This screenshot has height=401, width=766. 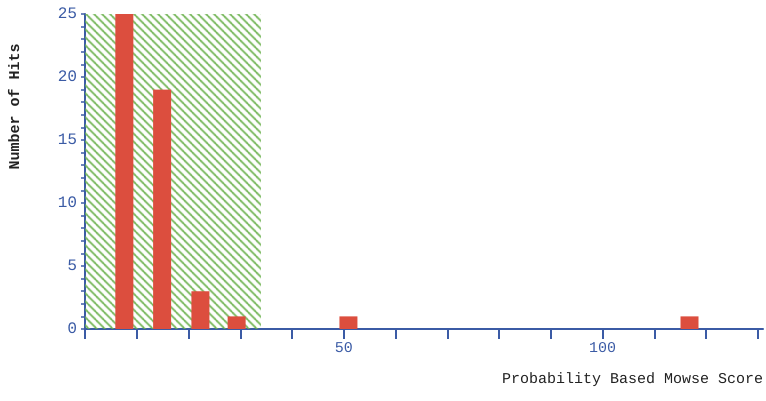 What do you see at coordinates (67, 140) in the screenshot?
I see `y-tick-label: 15` at bounding box center [67, 140].